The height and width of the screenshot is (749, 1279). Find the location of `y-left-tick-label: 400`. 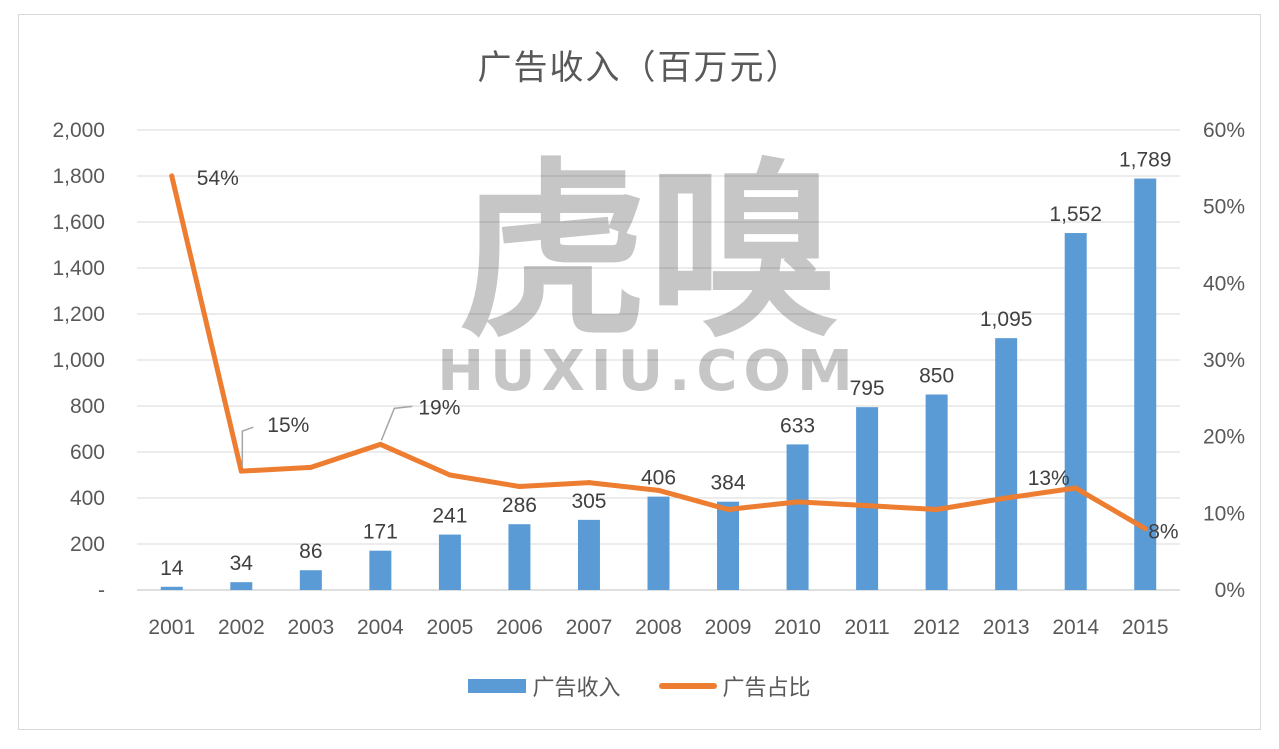

y-left-tick-label: 400 is located at coordinates (87, 498).